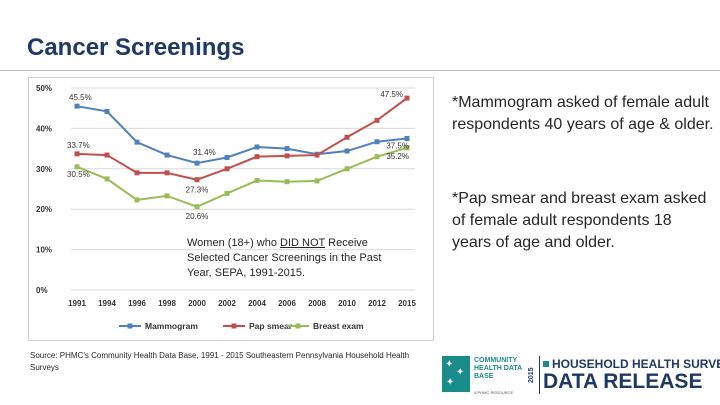  What do you see at coordinates (78, 174) in the screenshot?
I see `data-label: 30.5%` at bounding box center [78, 174].